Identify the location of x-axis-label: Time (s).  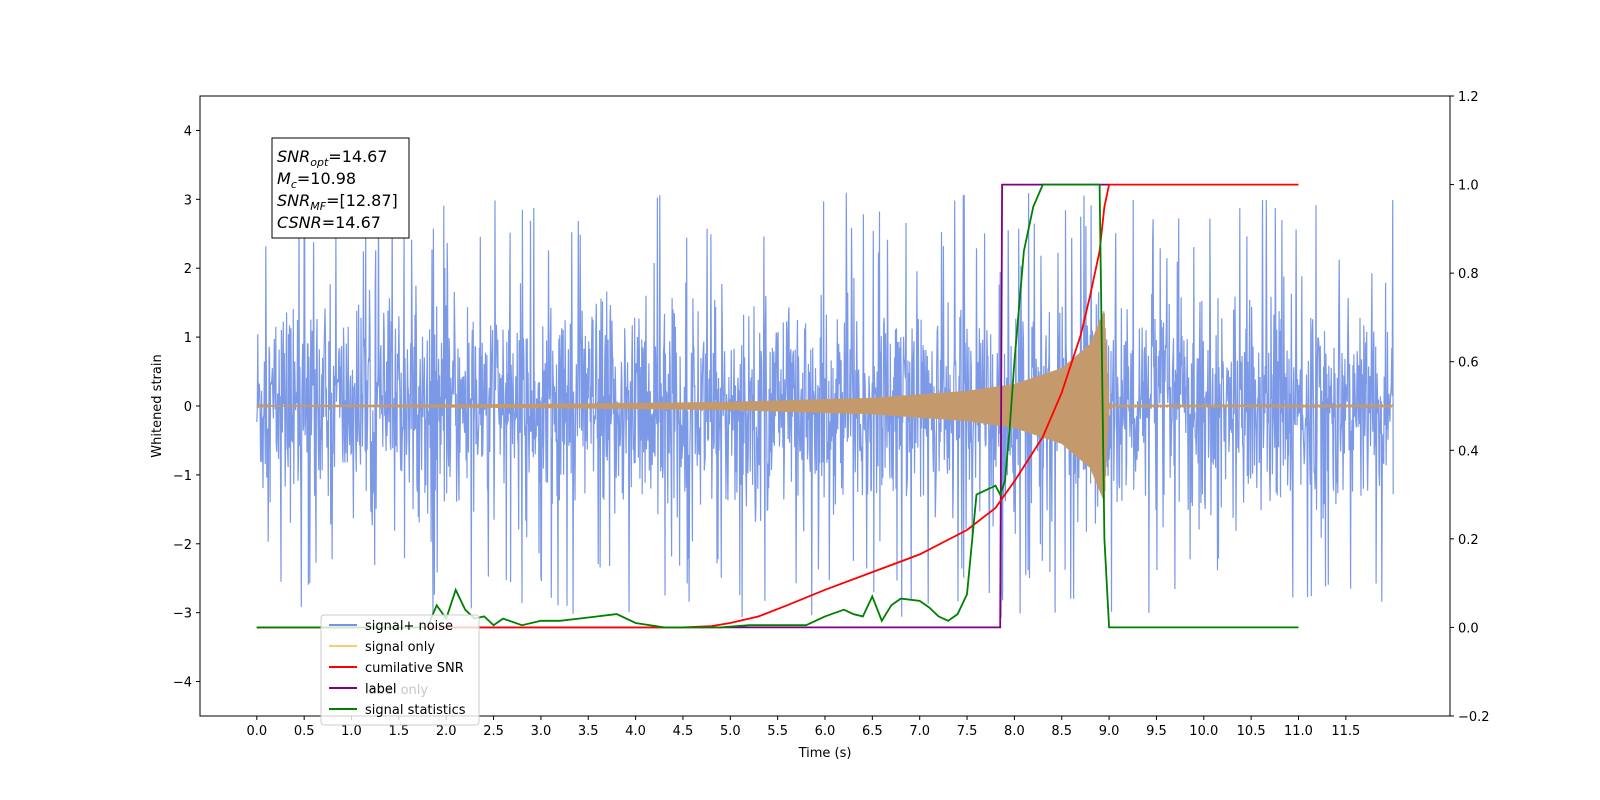
(825, 753).